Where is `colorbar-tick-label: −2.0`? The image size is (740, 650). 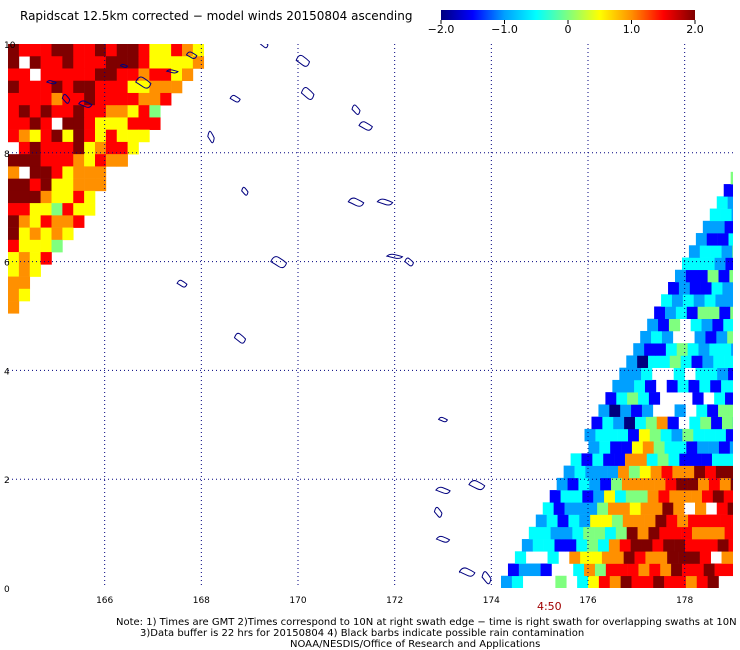
colorbar-tick-label: −2.0 is located at coordinates (441, 29).